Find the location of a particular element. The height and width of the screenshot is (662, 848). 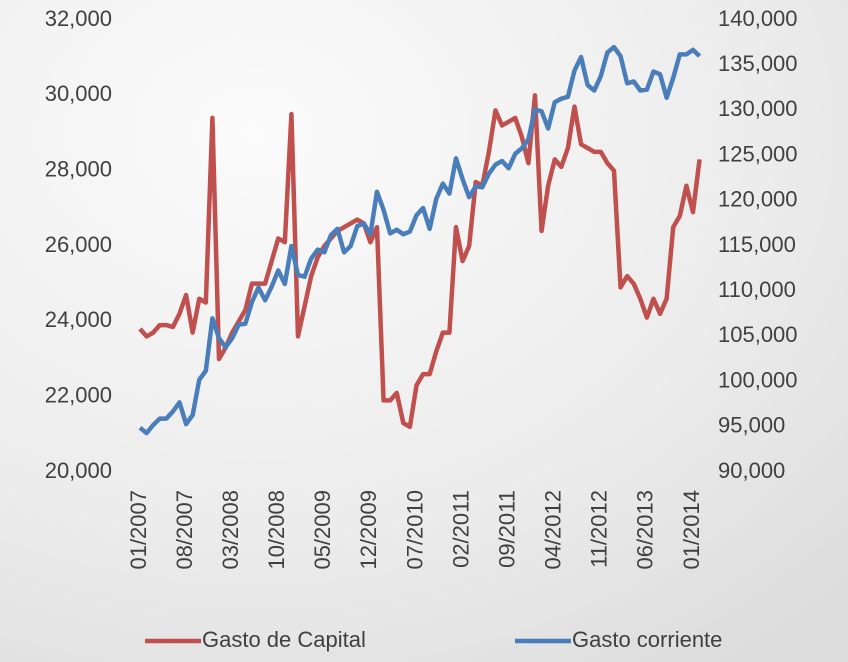

legend-label: Gasto corriente is located at coordinates (647, 639).